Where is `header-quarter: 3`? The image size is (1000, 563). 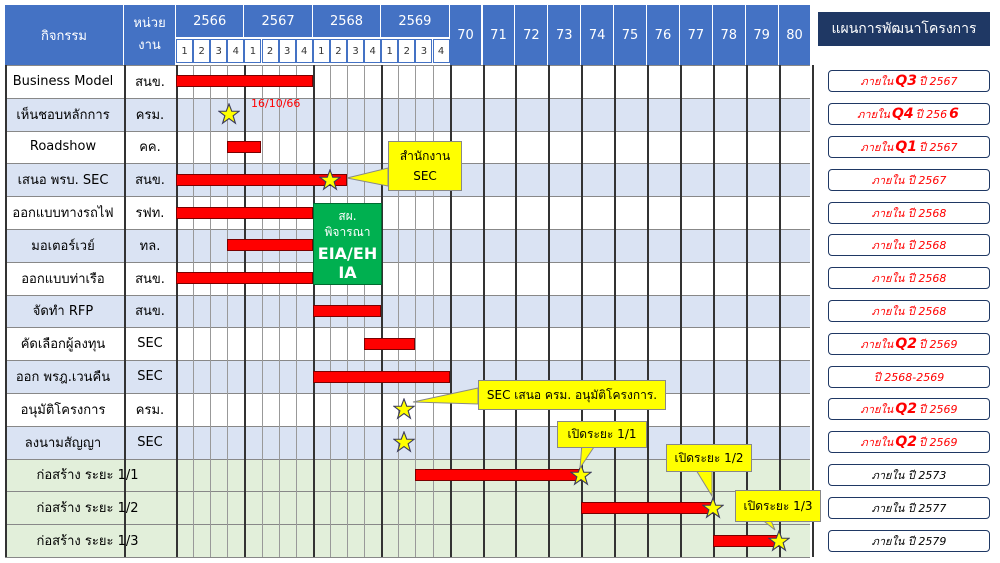 header-quarter: 3 is located at coordinates (424, 51).